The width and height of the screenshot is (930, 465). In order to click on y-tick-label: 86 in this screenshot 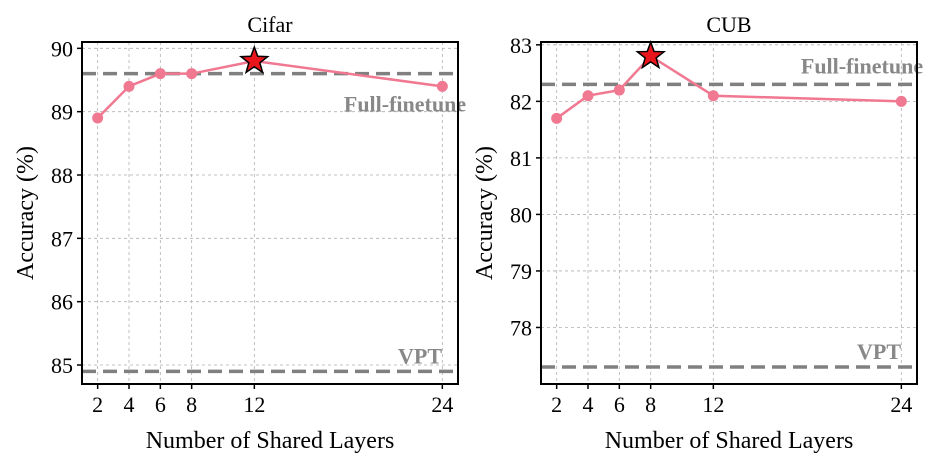, I will do `click(62, 302)`.